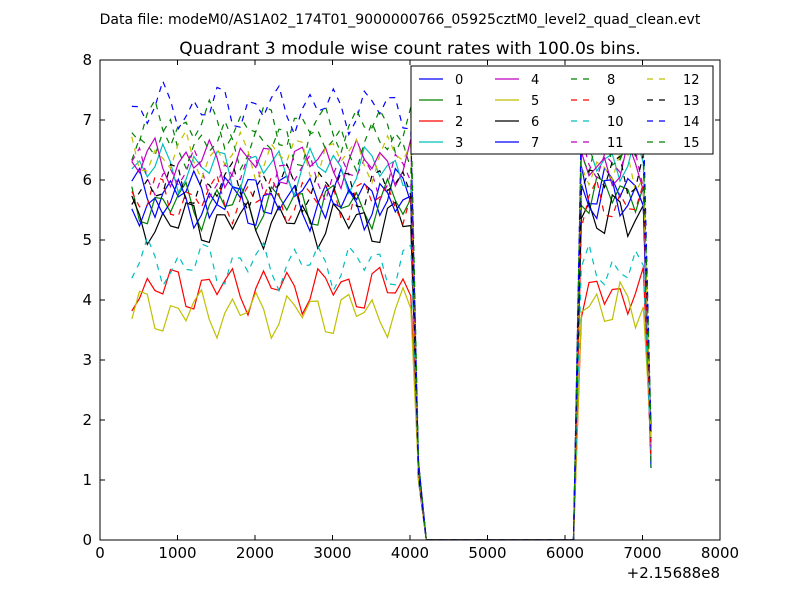 This screenshot has width=800, height=600. What do you see at coordinates (459, 80) in the screenshot?
I see `legend-label-0: 0` at bounding box center [459, 80].